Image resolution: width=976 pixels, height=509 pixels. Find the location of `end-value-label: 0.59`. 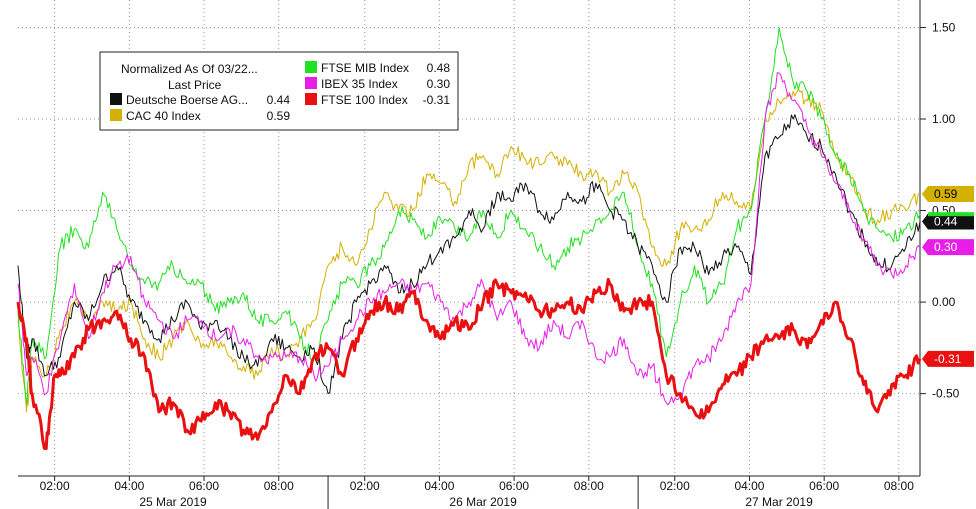

end-value-label: 0.59 is located at coordinates (946, 194).